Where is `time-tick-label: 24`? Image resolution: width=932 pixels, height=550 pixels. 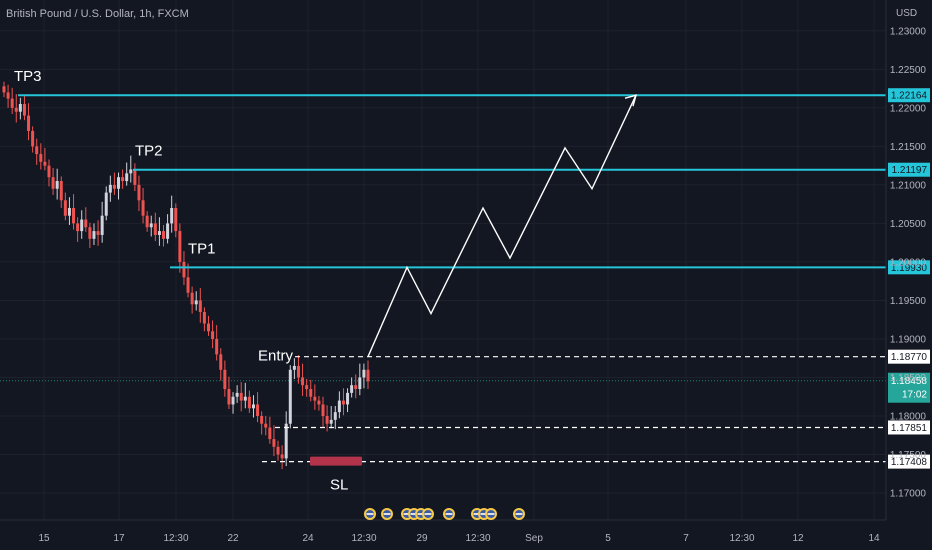 time-tick-label: 24 is located at coordinates (308, 538).